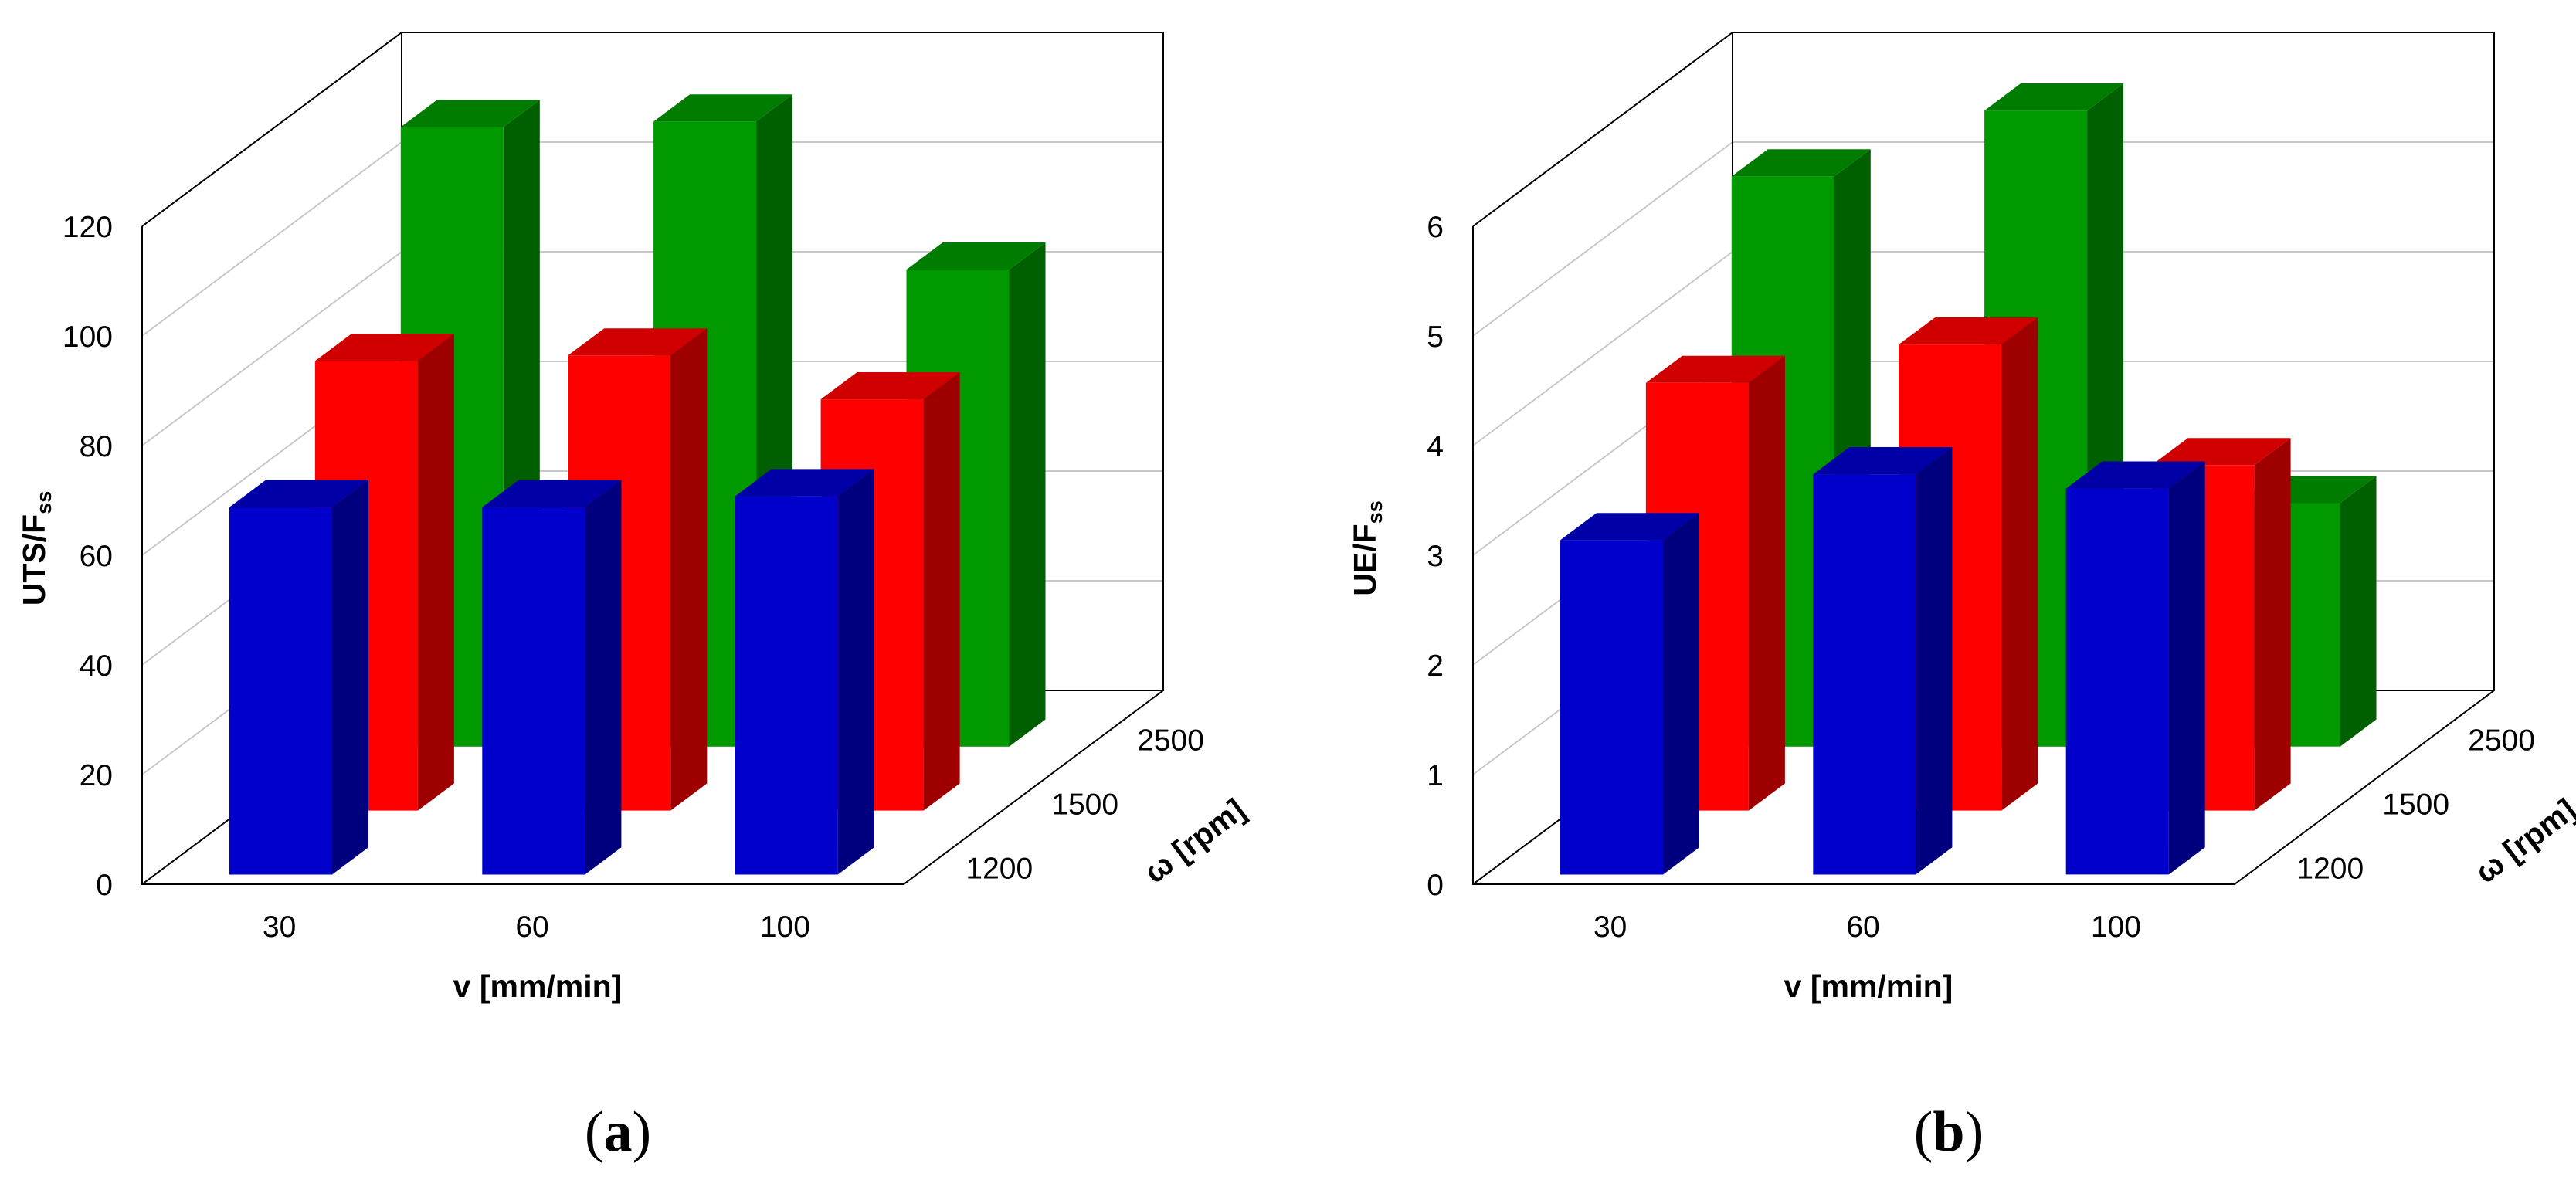 Image resolution: width=2576 pixels, height=1180 pixels. I want to click on y-tick-label: 40, so click(96, 666).